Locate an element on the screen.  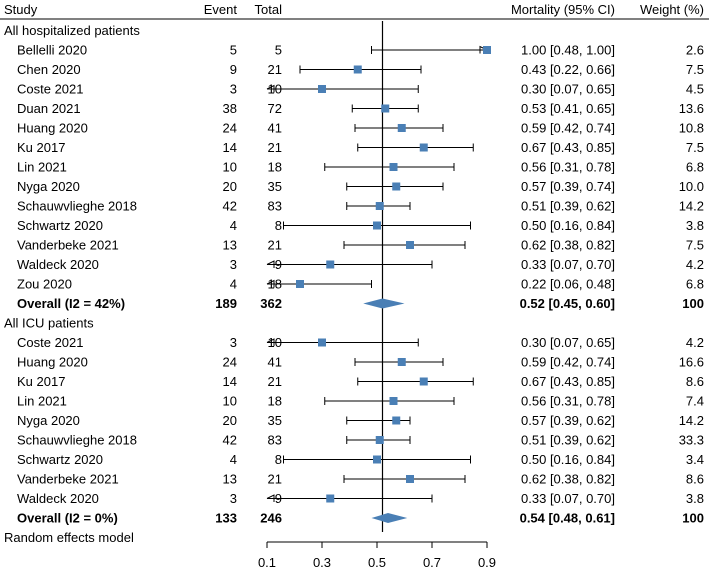
weight-value: 7.4 is located at coordinates (695, 401).